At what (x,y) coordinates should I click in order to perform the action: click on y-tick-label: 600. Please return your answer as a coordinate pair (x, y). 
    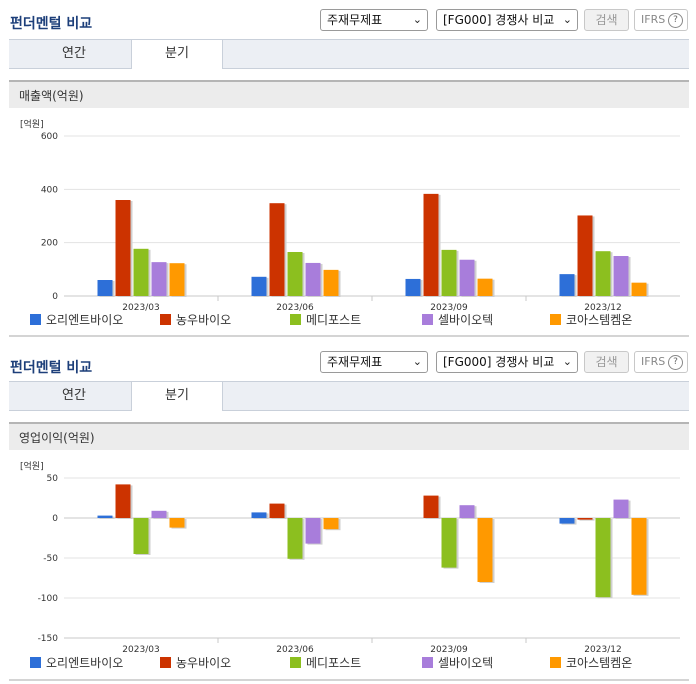
    Looking at the image, I should click on (49, 137).